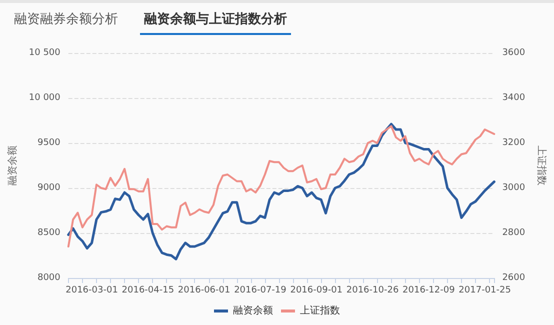 The height and width of the screenshot is (325, 554). Describe the element at coordinates (260, 291) in the screenshot. I see `x-tick-label: 2016-07-19` at that location.